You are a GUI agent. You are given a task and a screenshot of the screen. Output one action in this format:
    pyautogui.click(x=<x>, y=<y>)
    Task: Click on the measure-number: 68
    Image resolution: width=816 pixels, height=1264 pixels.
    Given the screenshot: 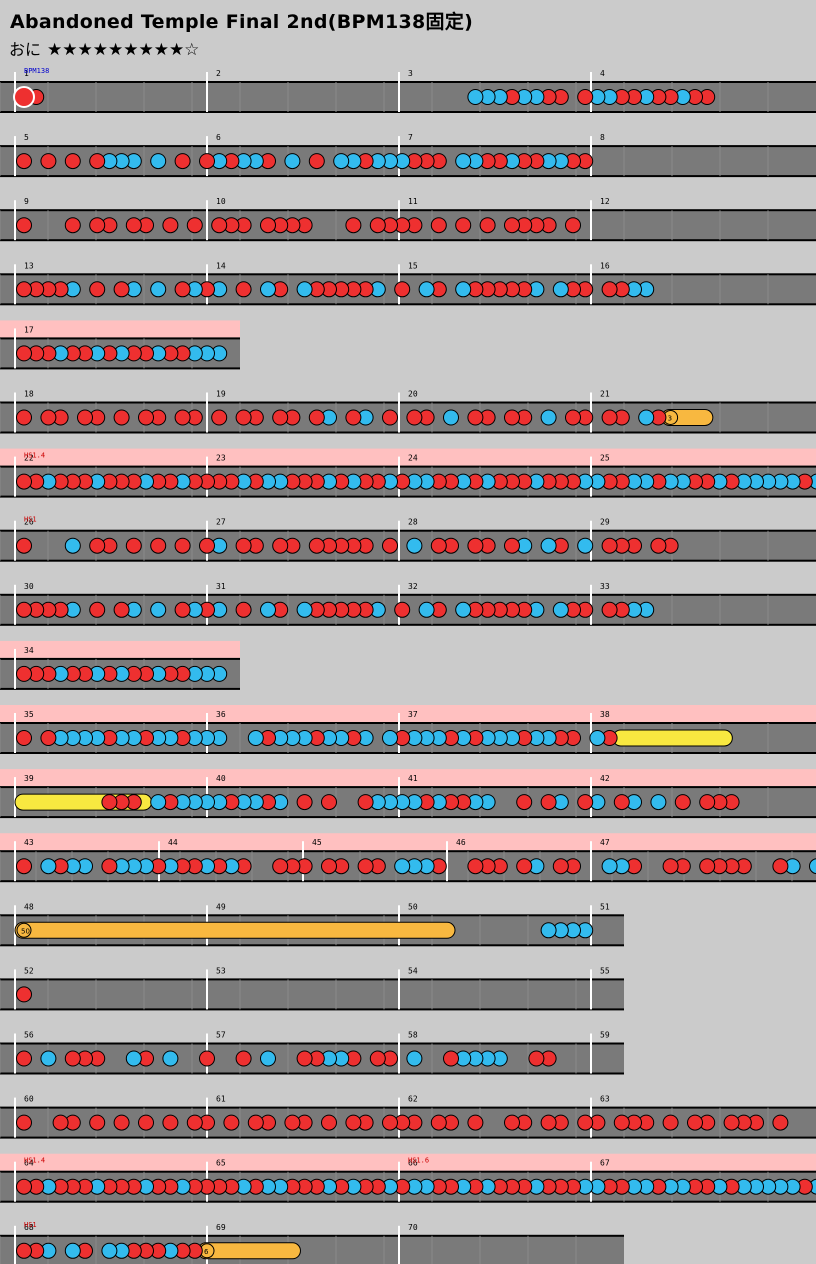 What is the action you would take?
    pyautogui.click(x=29, y=1227)
    